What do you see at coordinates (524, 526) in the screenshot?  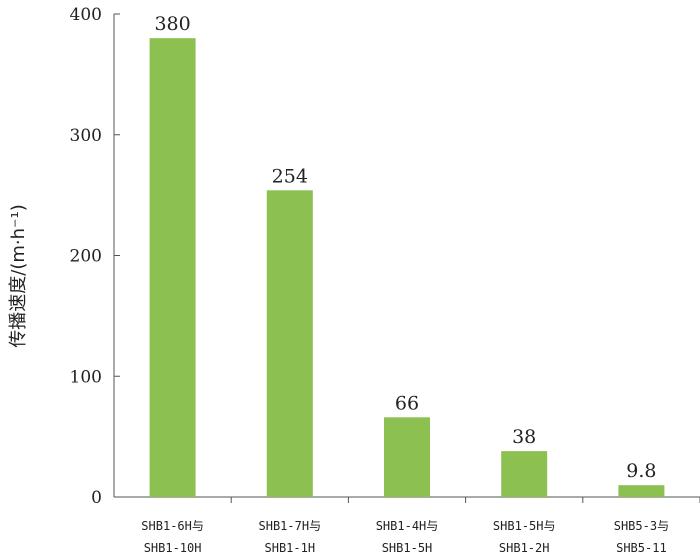 I see `x-category-label: SHB1-5H与` at bounding box center [524, 526].